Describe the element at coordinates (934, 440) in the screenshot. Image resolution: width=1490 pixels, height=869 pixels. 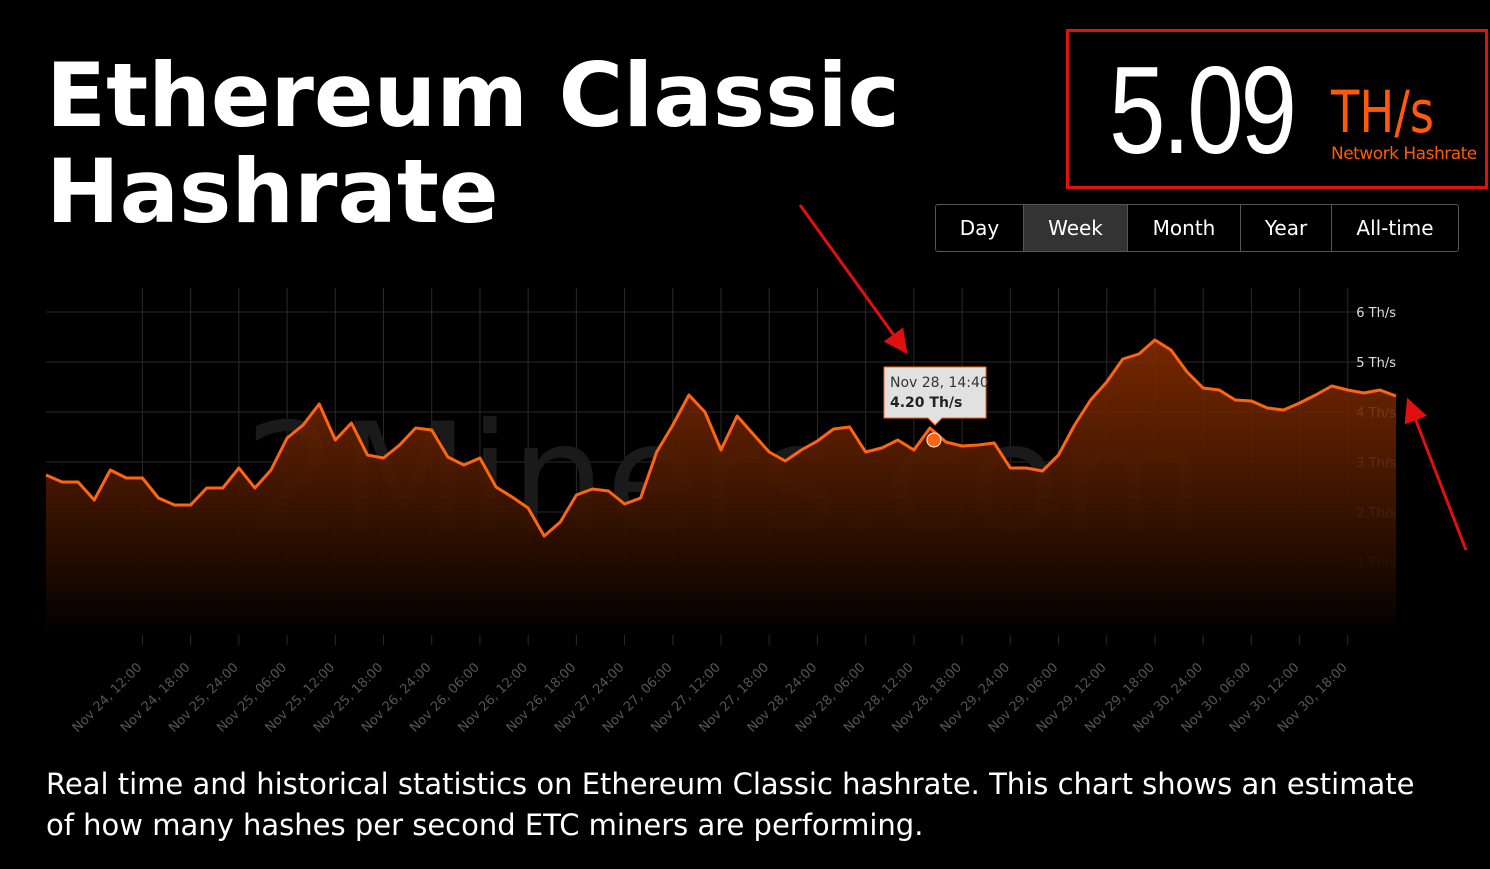
I see `tooltip-marker` at that location.